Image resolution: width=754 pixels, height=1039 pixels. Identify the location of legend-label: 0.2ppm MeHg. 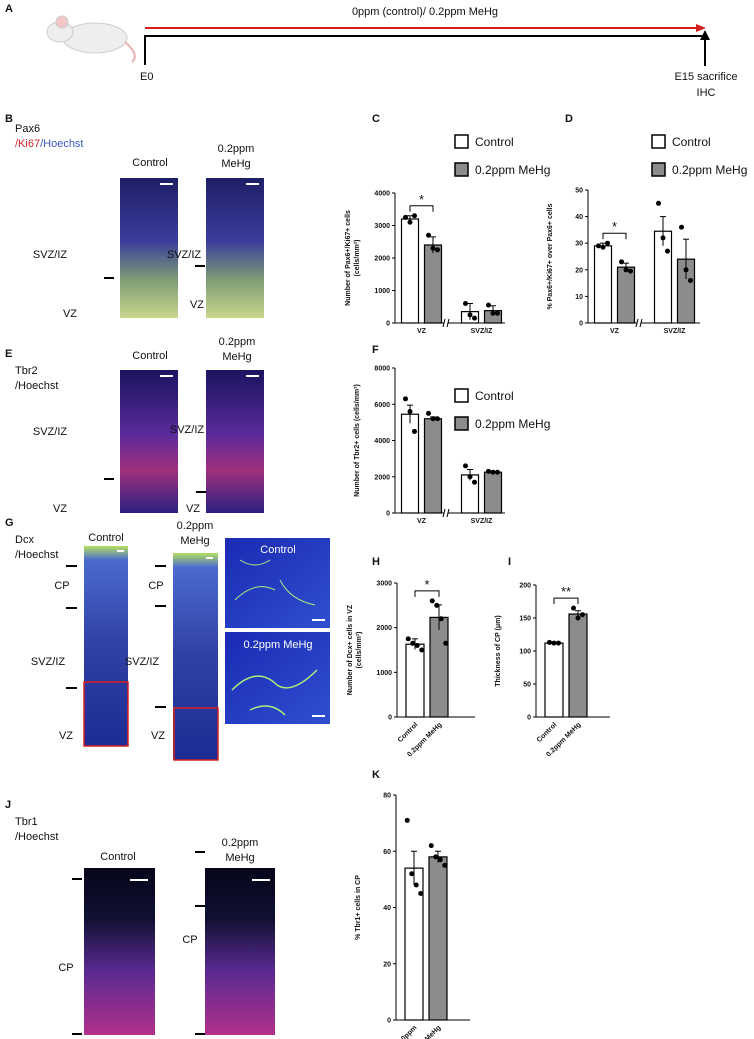
(709, 170).